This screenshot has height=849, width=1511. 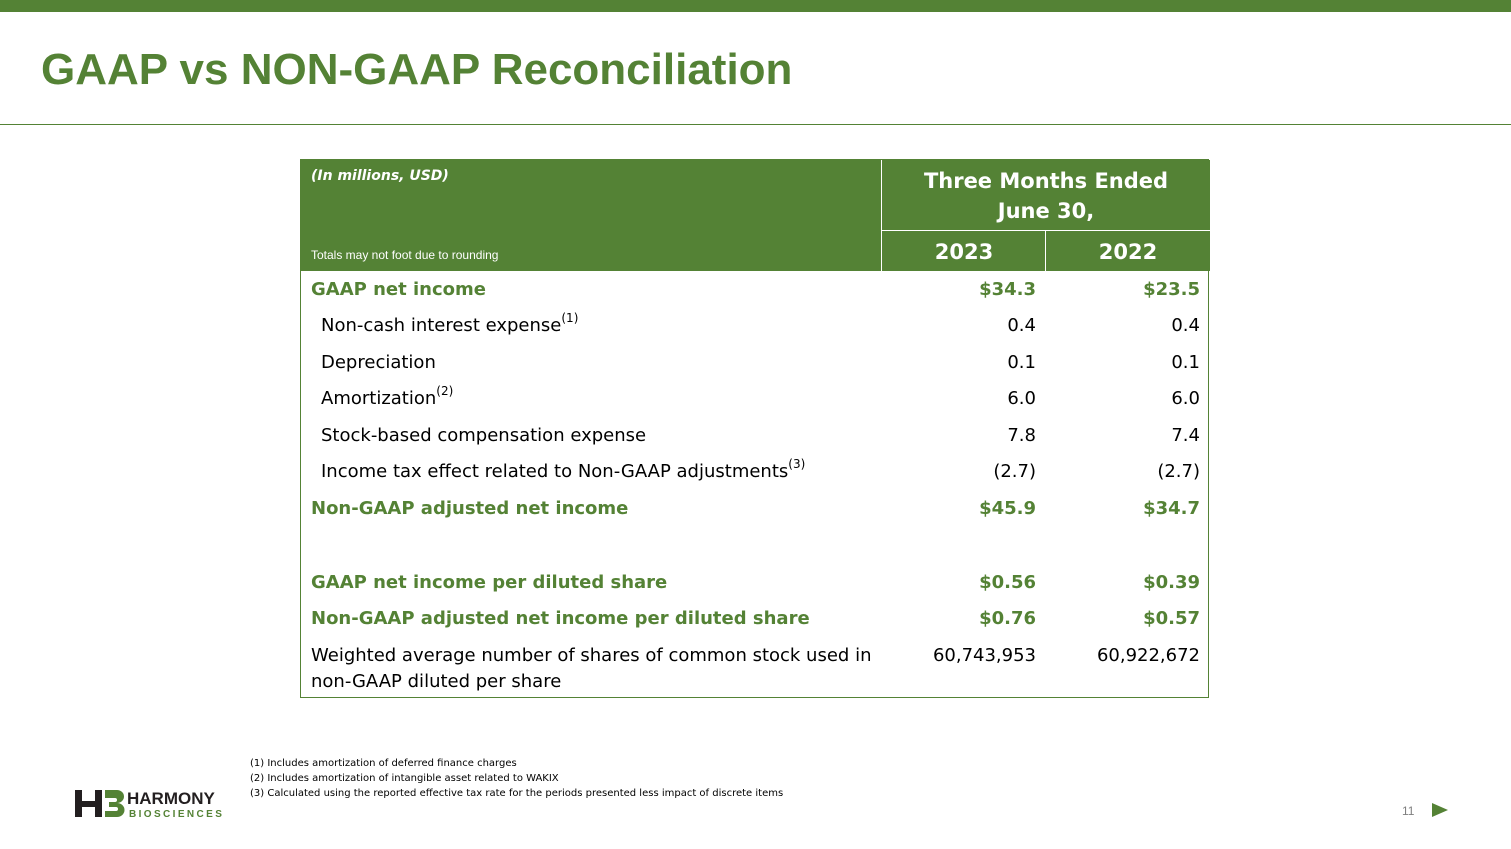 I want to click on title-divider, so click(x=755, y=124).